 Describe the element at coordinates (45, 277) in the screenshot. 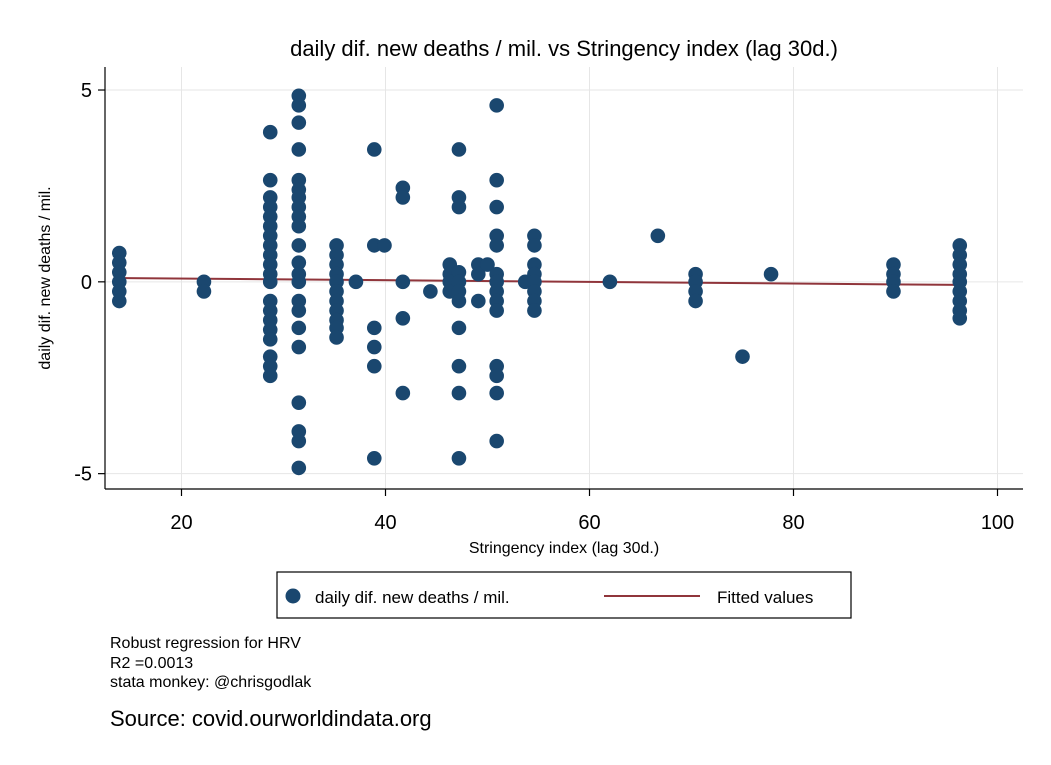

I see `y-axis-label: daily dif. new deaths / mil.` at that location.